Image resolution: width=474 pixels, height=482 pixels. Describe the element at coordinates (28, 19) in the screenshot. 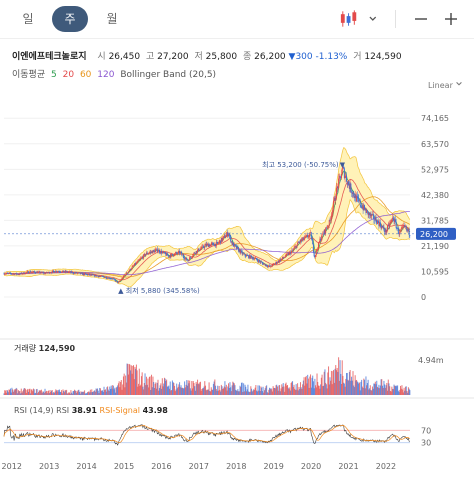

I see `tab-day: 일` at that location.